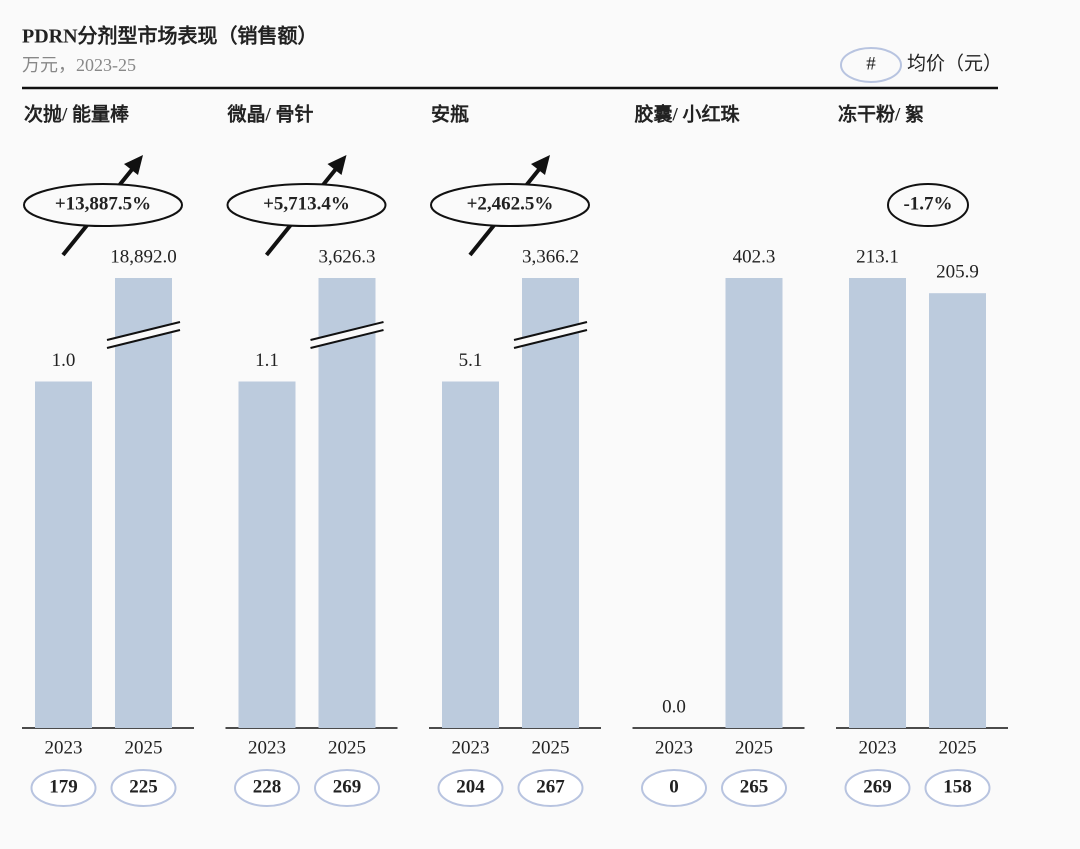 This screenshot has width=1080, height=849. What do you see at coordinates (347, 256) in the screenshot?
I see `value-label: 3,626.3` at bounding box center [347, 256].